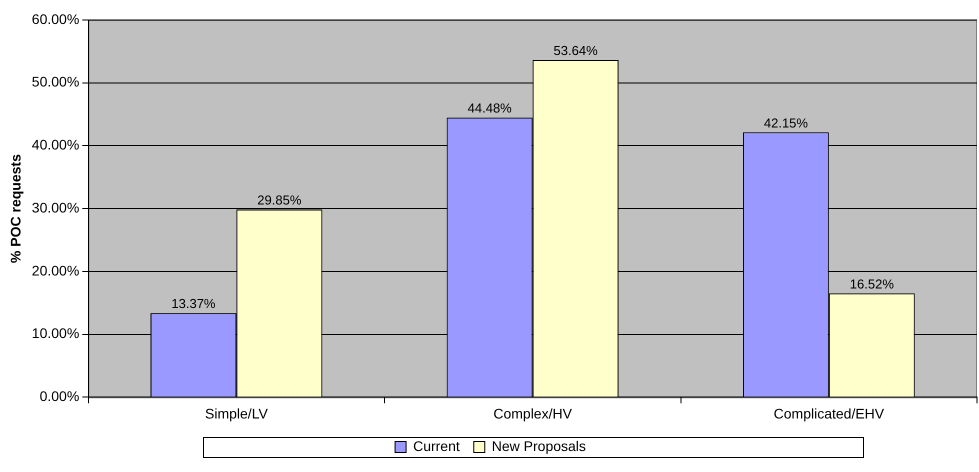 This screenshot has height=472, width=979. Describe the element at coordinates (279, 200) in the screenshot. I see `data-label: 29.85%` at that location.